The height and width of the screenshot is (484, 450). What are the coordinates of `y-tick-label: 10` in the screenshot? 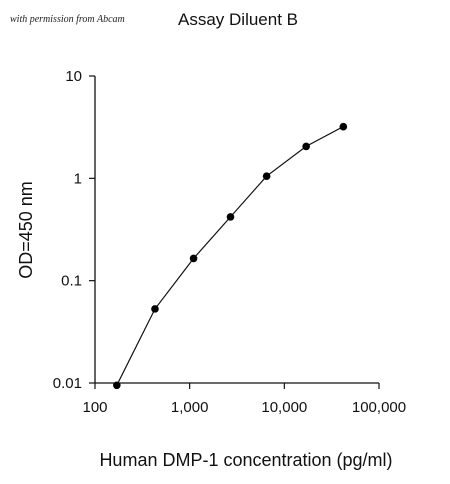 It's located at (73, 76).